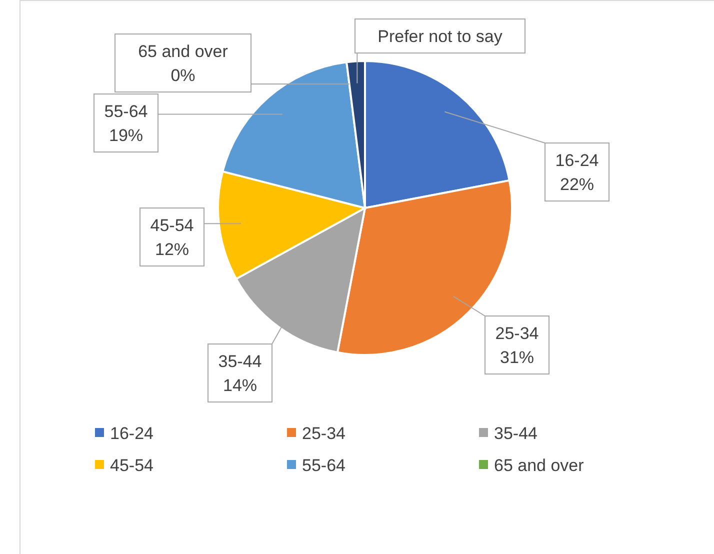 This screenshot has width=714, height=554. I want to click on legend-label: 65 and over, so click(539, 465).